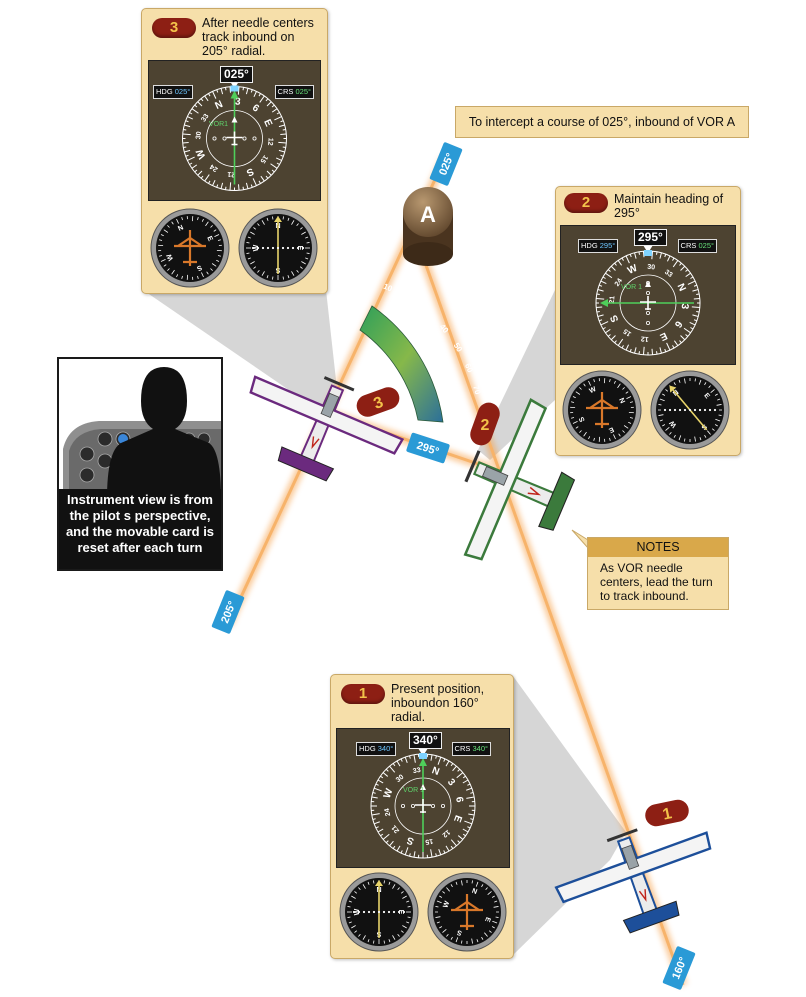  Describe the element at coordinates (469, 368) in the screenshot. I see `arc-tick-label: 60` at that location.